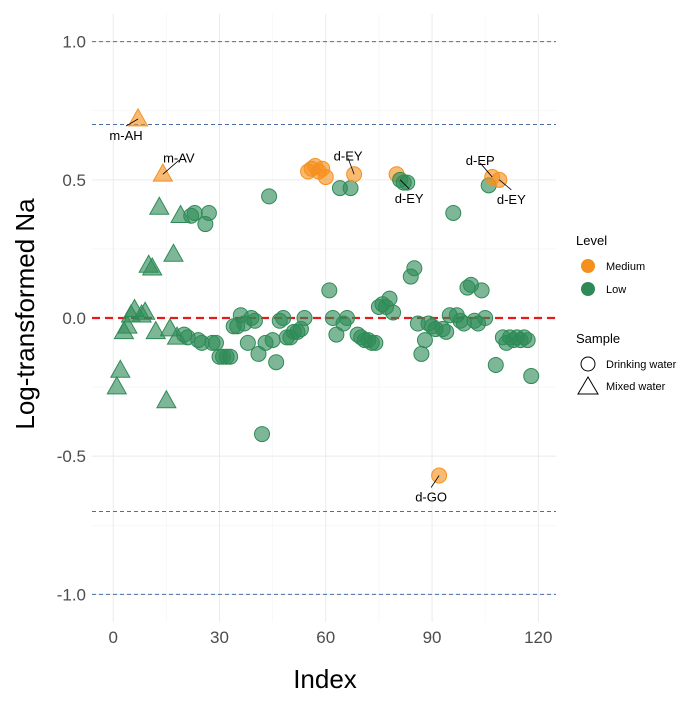 The width and height of the screenshot is (700, 705). What do you see at coordinates (71, 456) in the screenshot?
I see `y-tick-label: -0.5` at bounding box center [71, 456].